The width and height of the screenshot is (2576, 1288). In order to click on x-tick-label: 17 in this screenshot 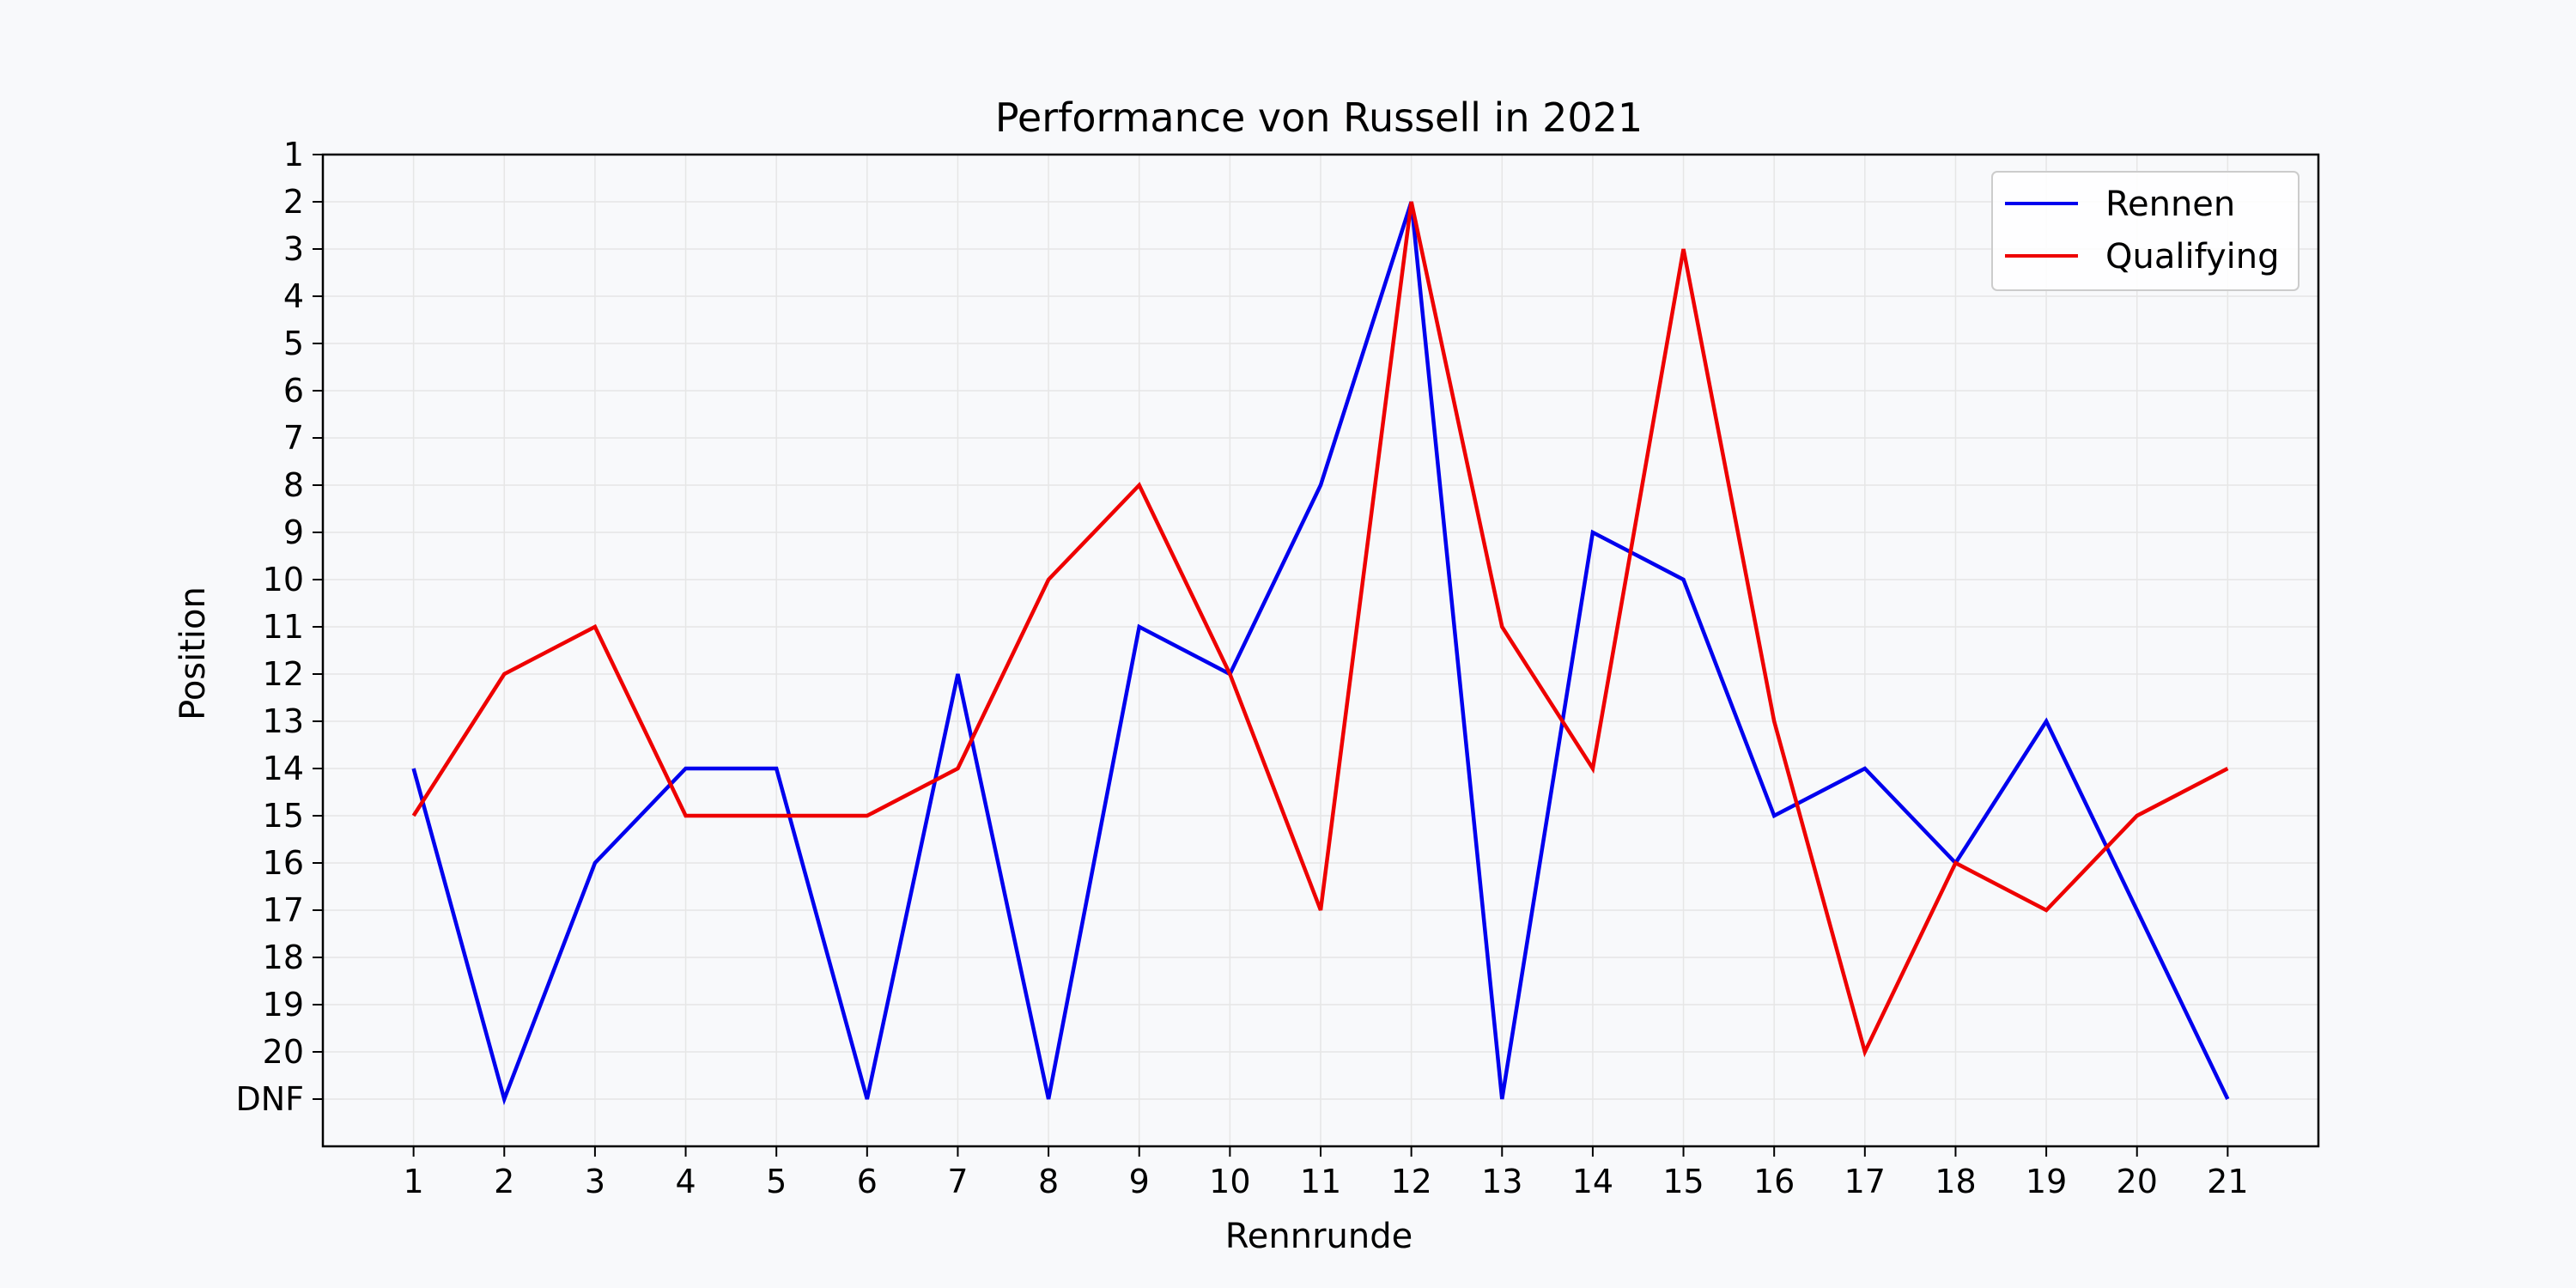, I will do `click(1865, 1181)`.